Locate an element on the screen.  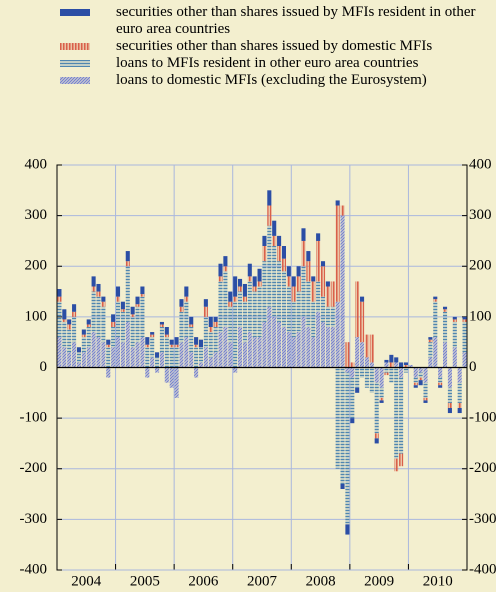
y2-tick-label: 400 is located at coordinates (480, 164).